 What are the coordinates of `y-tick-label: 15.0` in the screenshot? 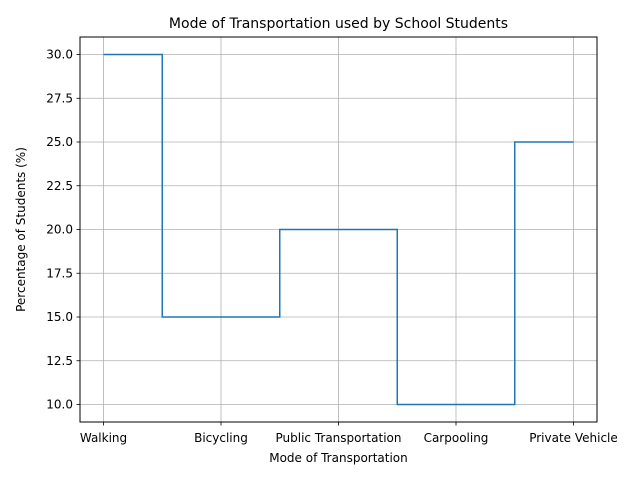 It's located at (59, 317).